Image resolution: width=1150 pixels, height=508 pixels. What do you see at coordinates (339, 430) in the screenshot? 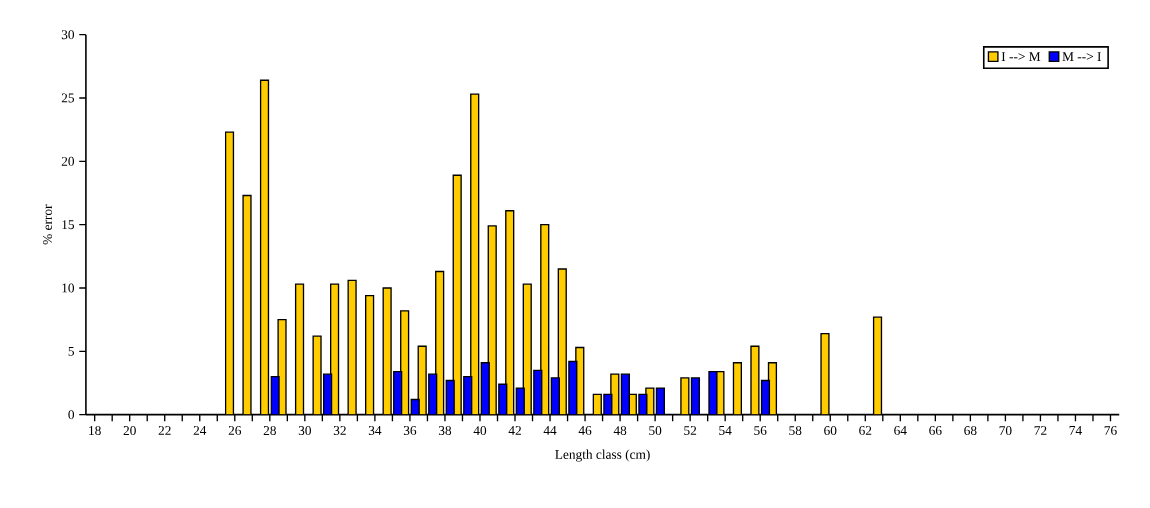
I see `x-tick-label: 32` at bounding box center [339, 430].